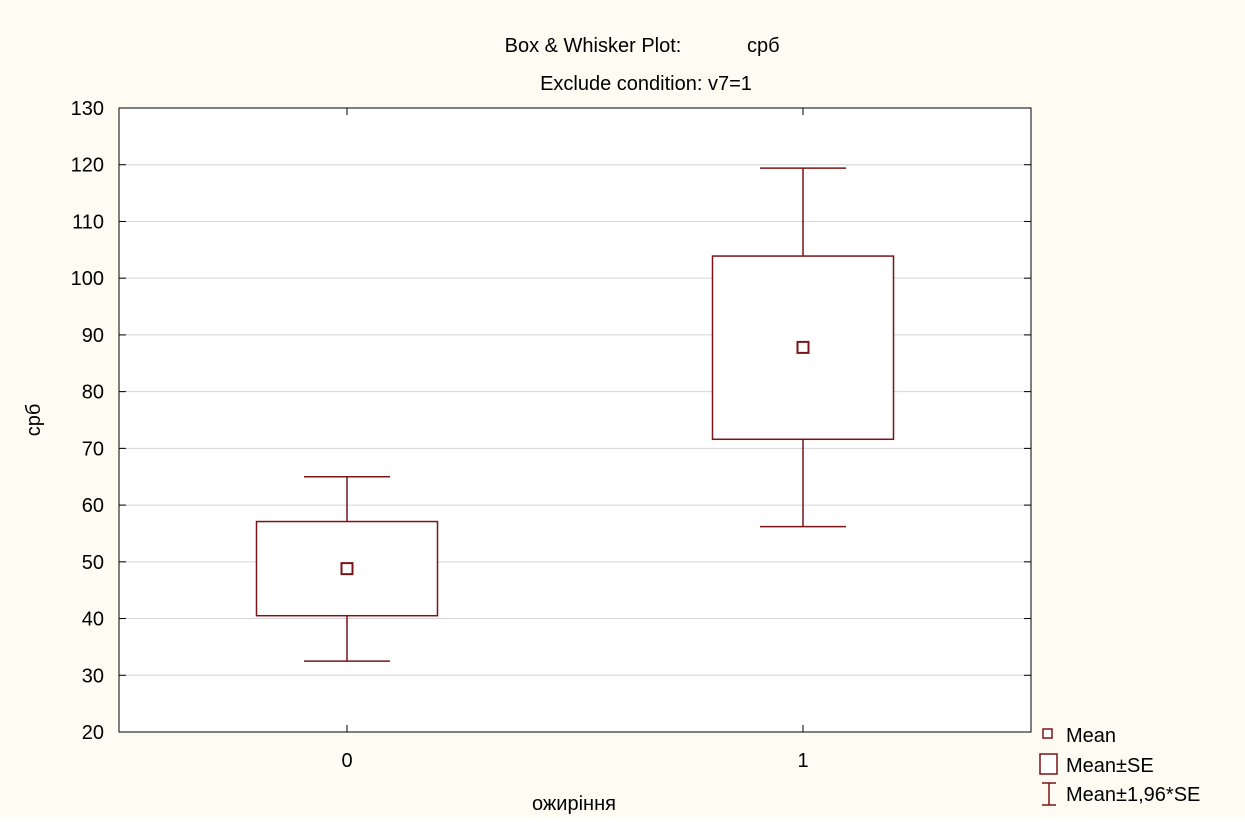 Image resolution: width=1245 pixels, height=822 pixels. What do you see at coordinates (802, 761) in the screenshot?
I see `x-tick-label: 1` at bounding box center [802, 761].